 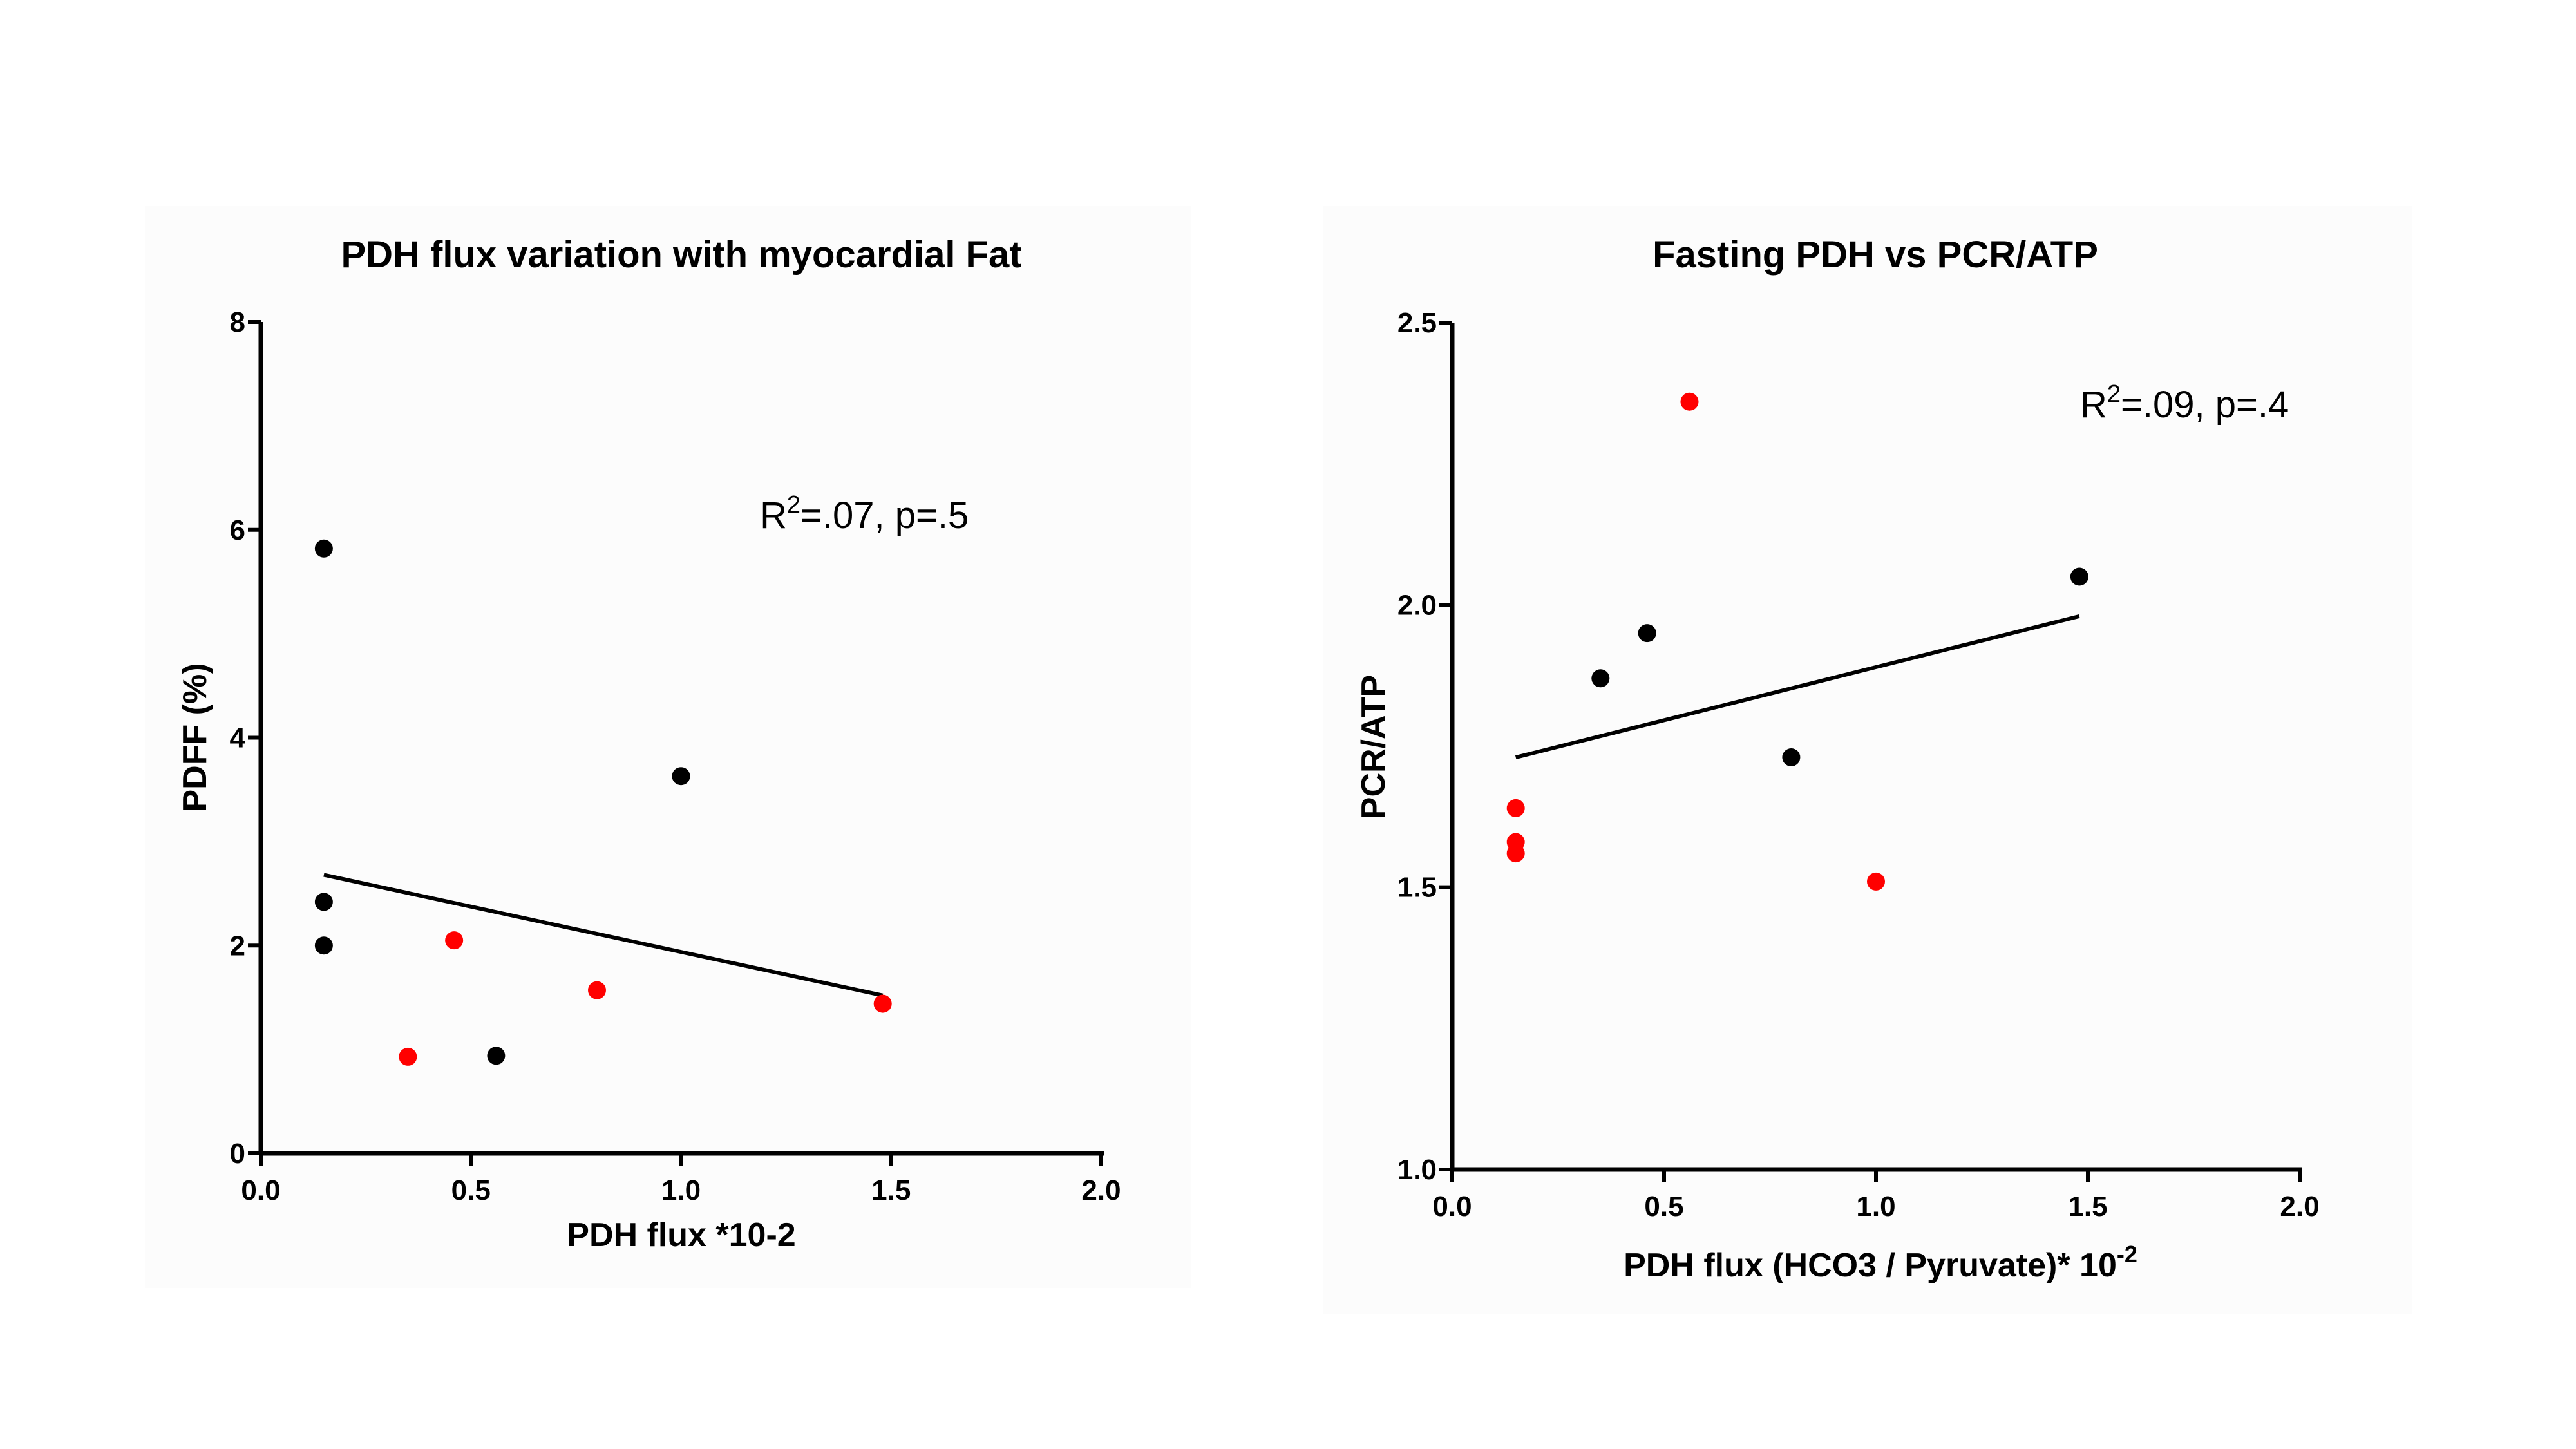 I want to click on chart-title: PDH flux variation with myocardial Fat, so click(x=681, y=255).